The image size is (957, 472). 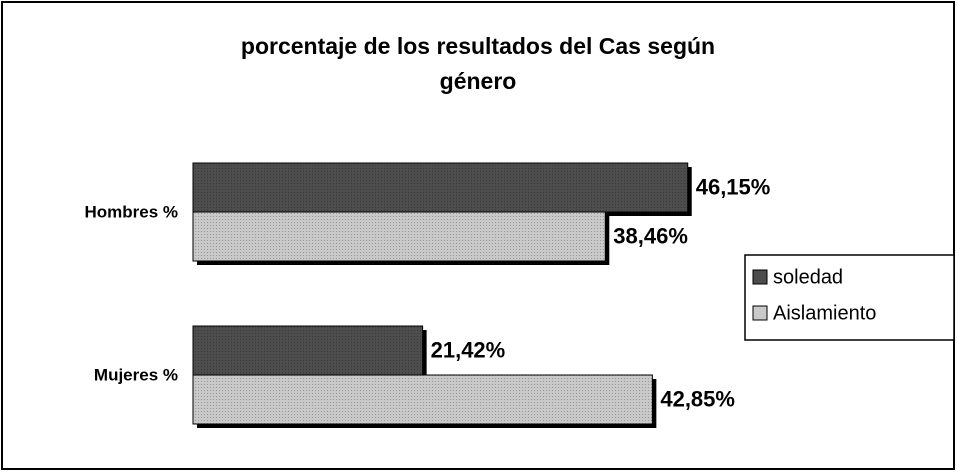 I want to click on data-label: 21,42%, so click(x=468, y=349).